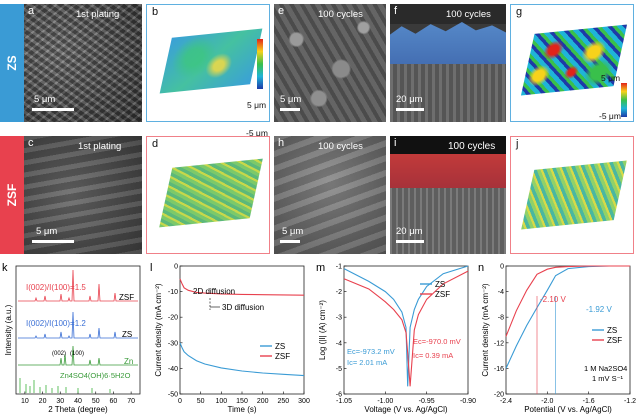 Image resolution: width=637 pixels, height=415 pixels. Describe the element at coordinates (173, 318) in the screenshot. I see `panel-l-ytick-label: -20` at that location.